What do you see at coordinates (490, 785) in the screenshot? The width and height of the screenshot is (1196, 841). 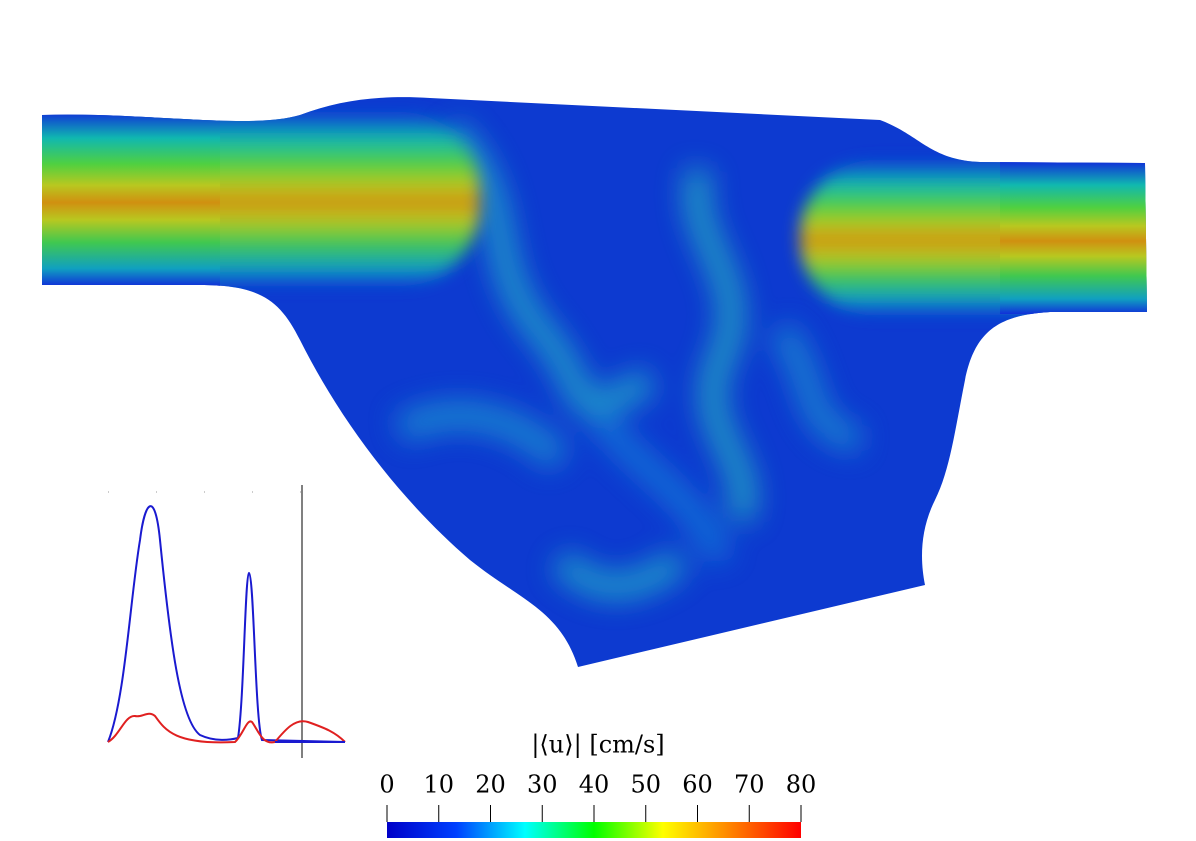 I see `colorbar-tick-label: 20` at bounding box center [490, 785].